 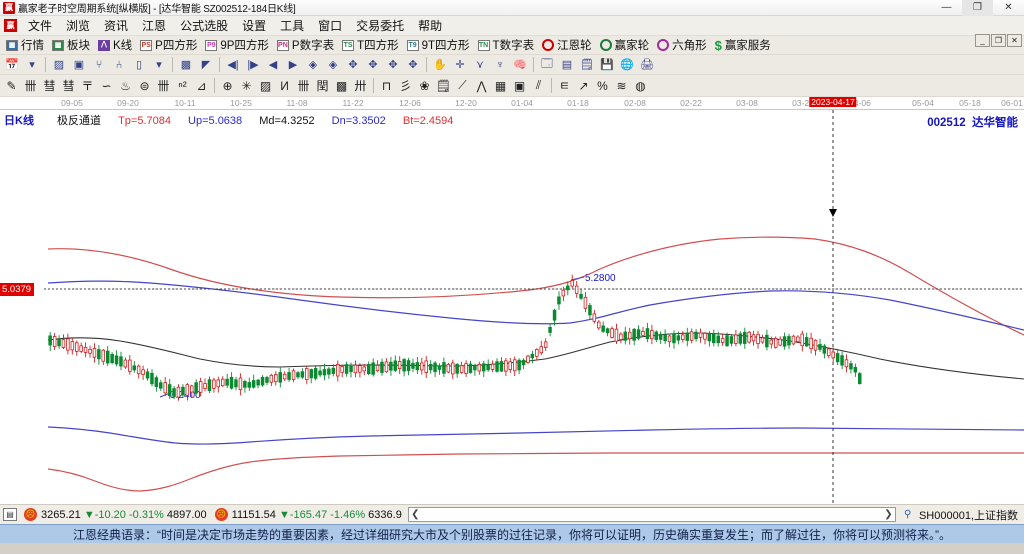 I want to click on toolbar-button-t-number-table: TN T数字表, so click(x=506, y=45).